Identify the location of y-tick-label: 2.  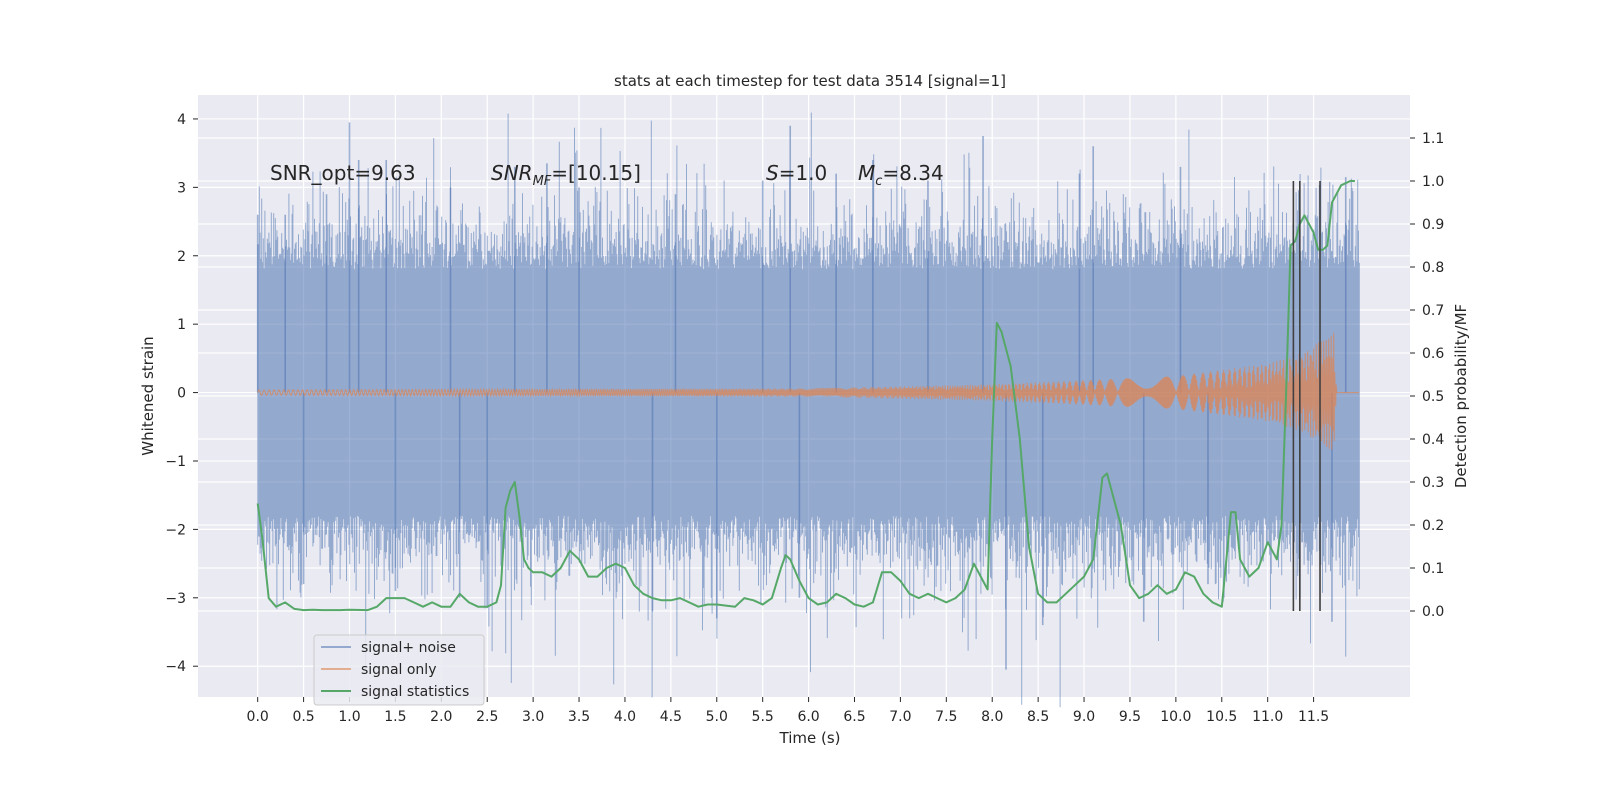
(181, 257).